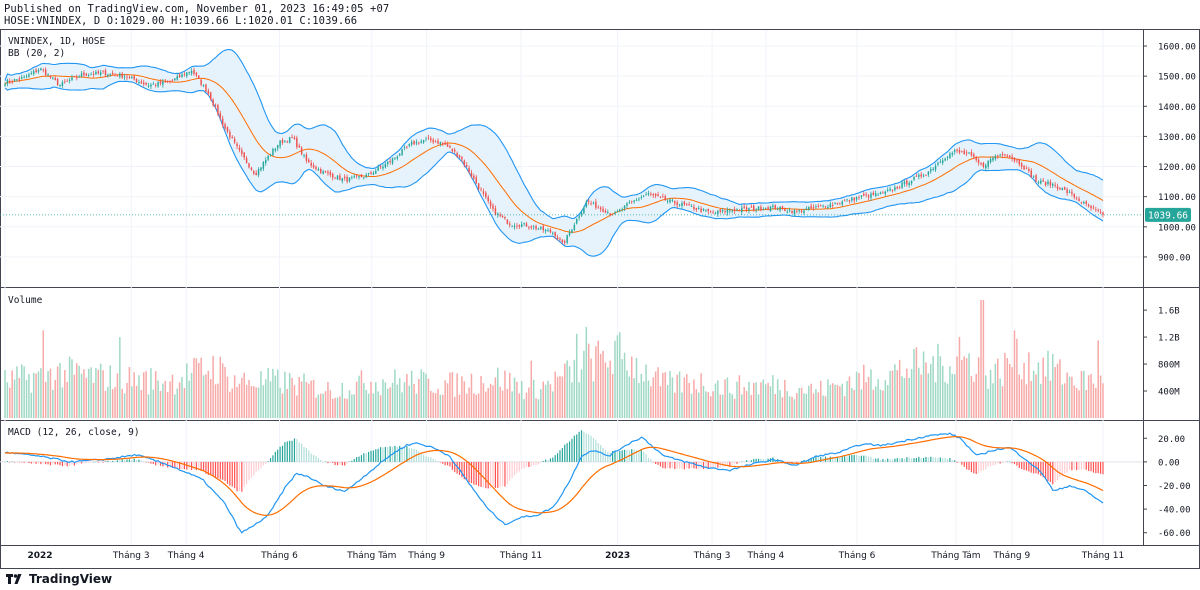  Describe the element at coordinates (1177, 48) in the screenshot. I see `price-tick-label: 1600.00` at that location.